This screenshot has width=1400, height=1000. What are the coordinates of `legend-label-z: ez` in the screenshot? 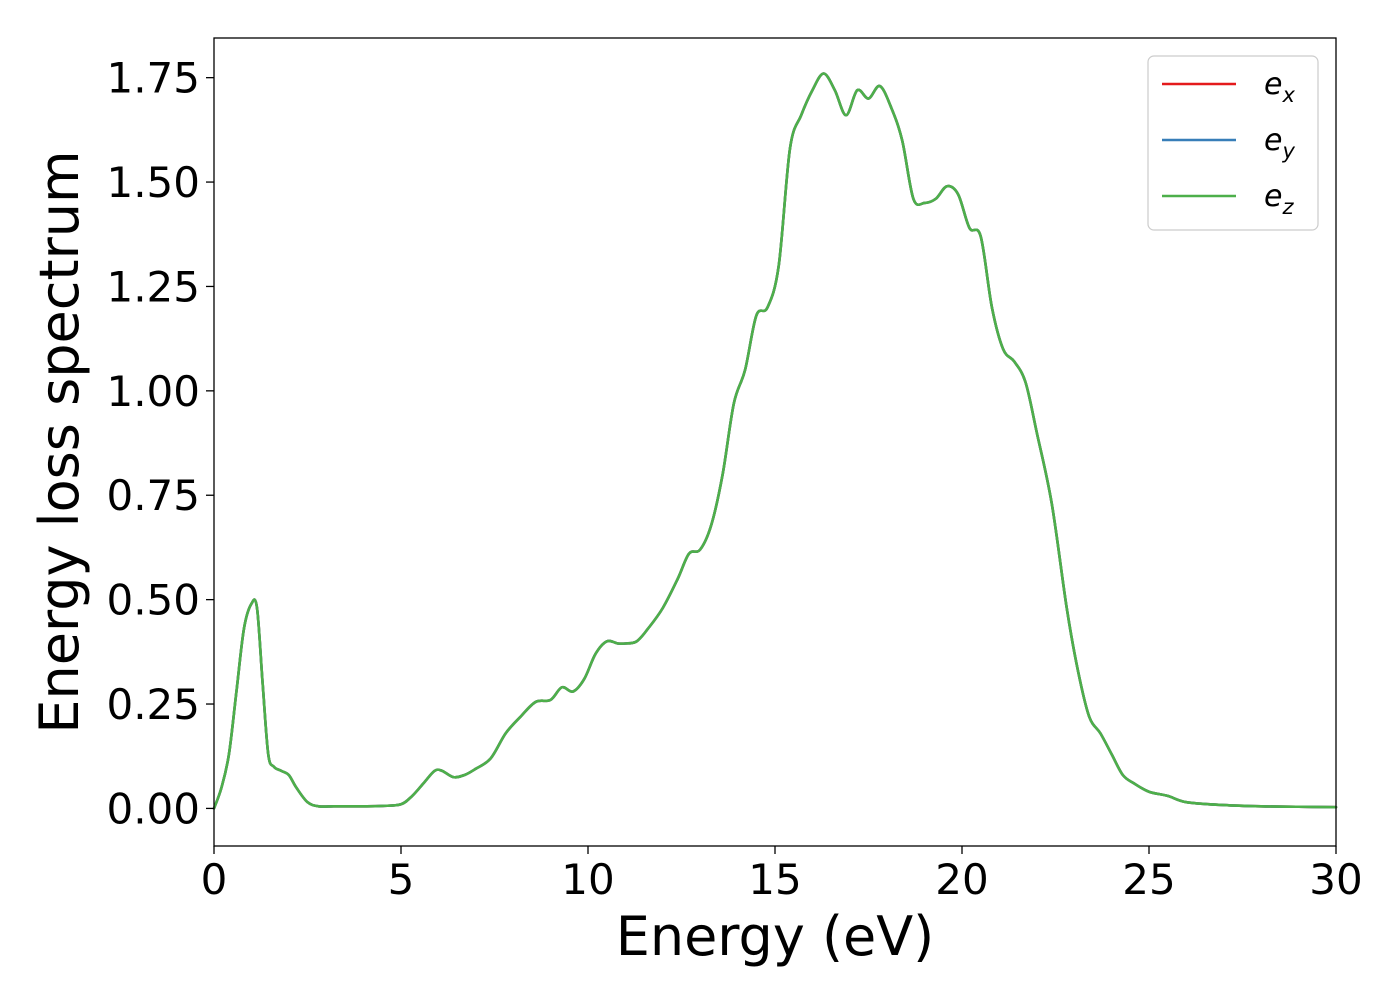 It's located at (1279, 199).